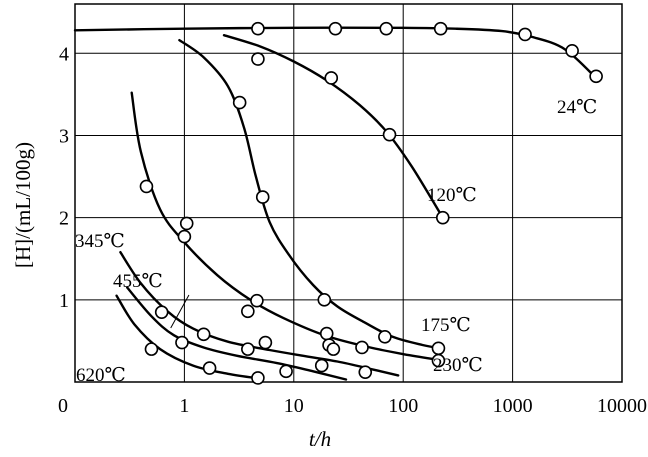  I want to click on y-tick-label: 2, so click(64, 219).